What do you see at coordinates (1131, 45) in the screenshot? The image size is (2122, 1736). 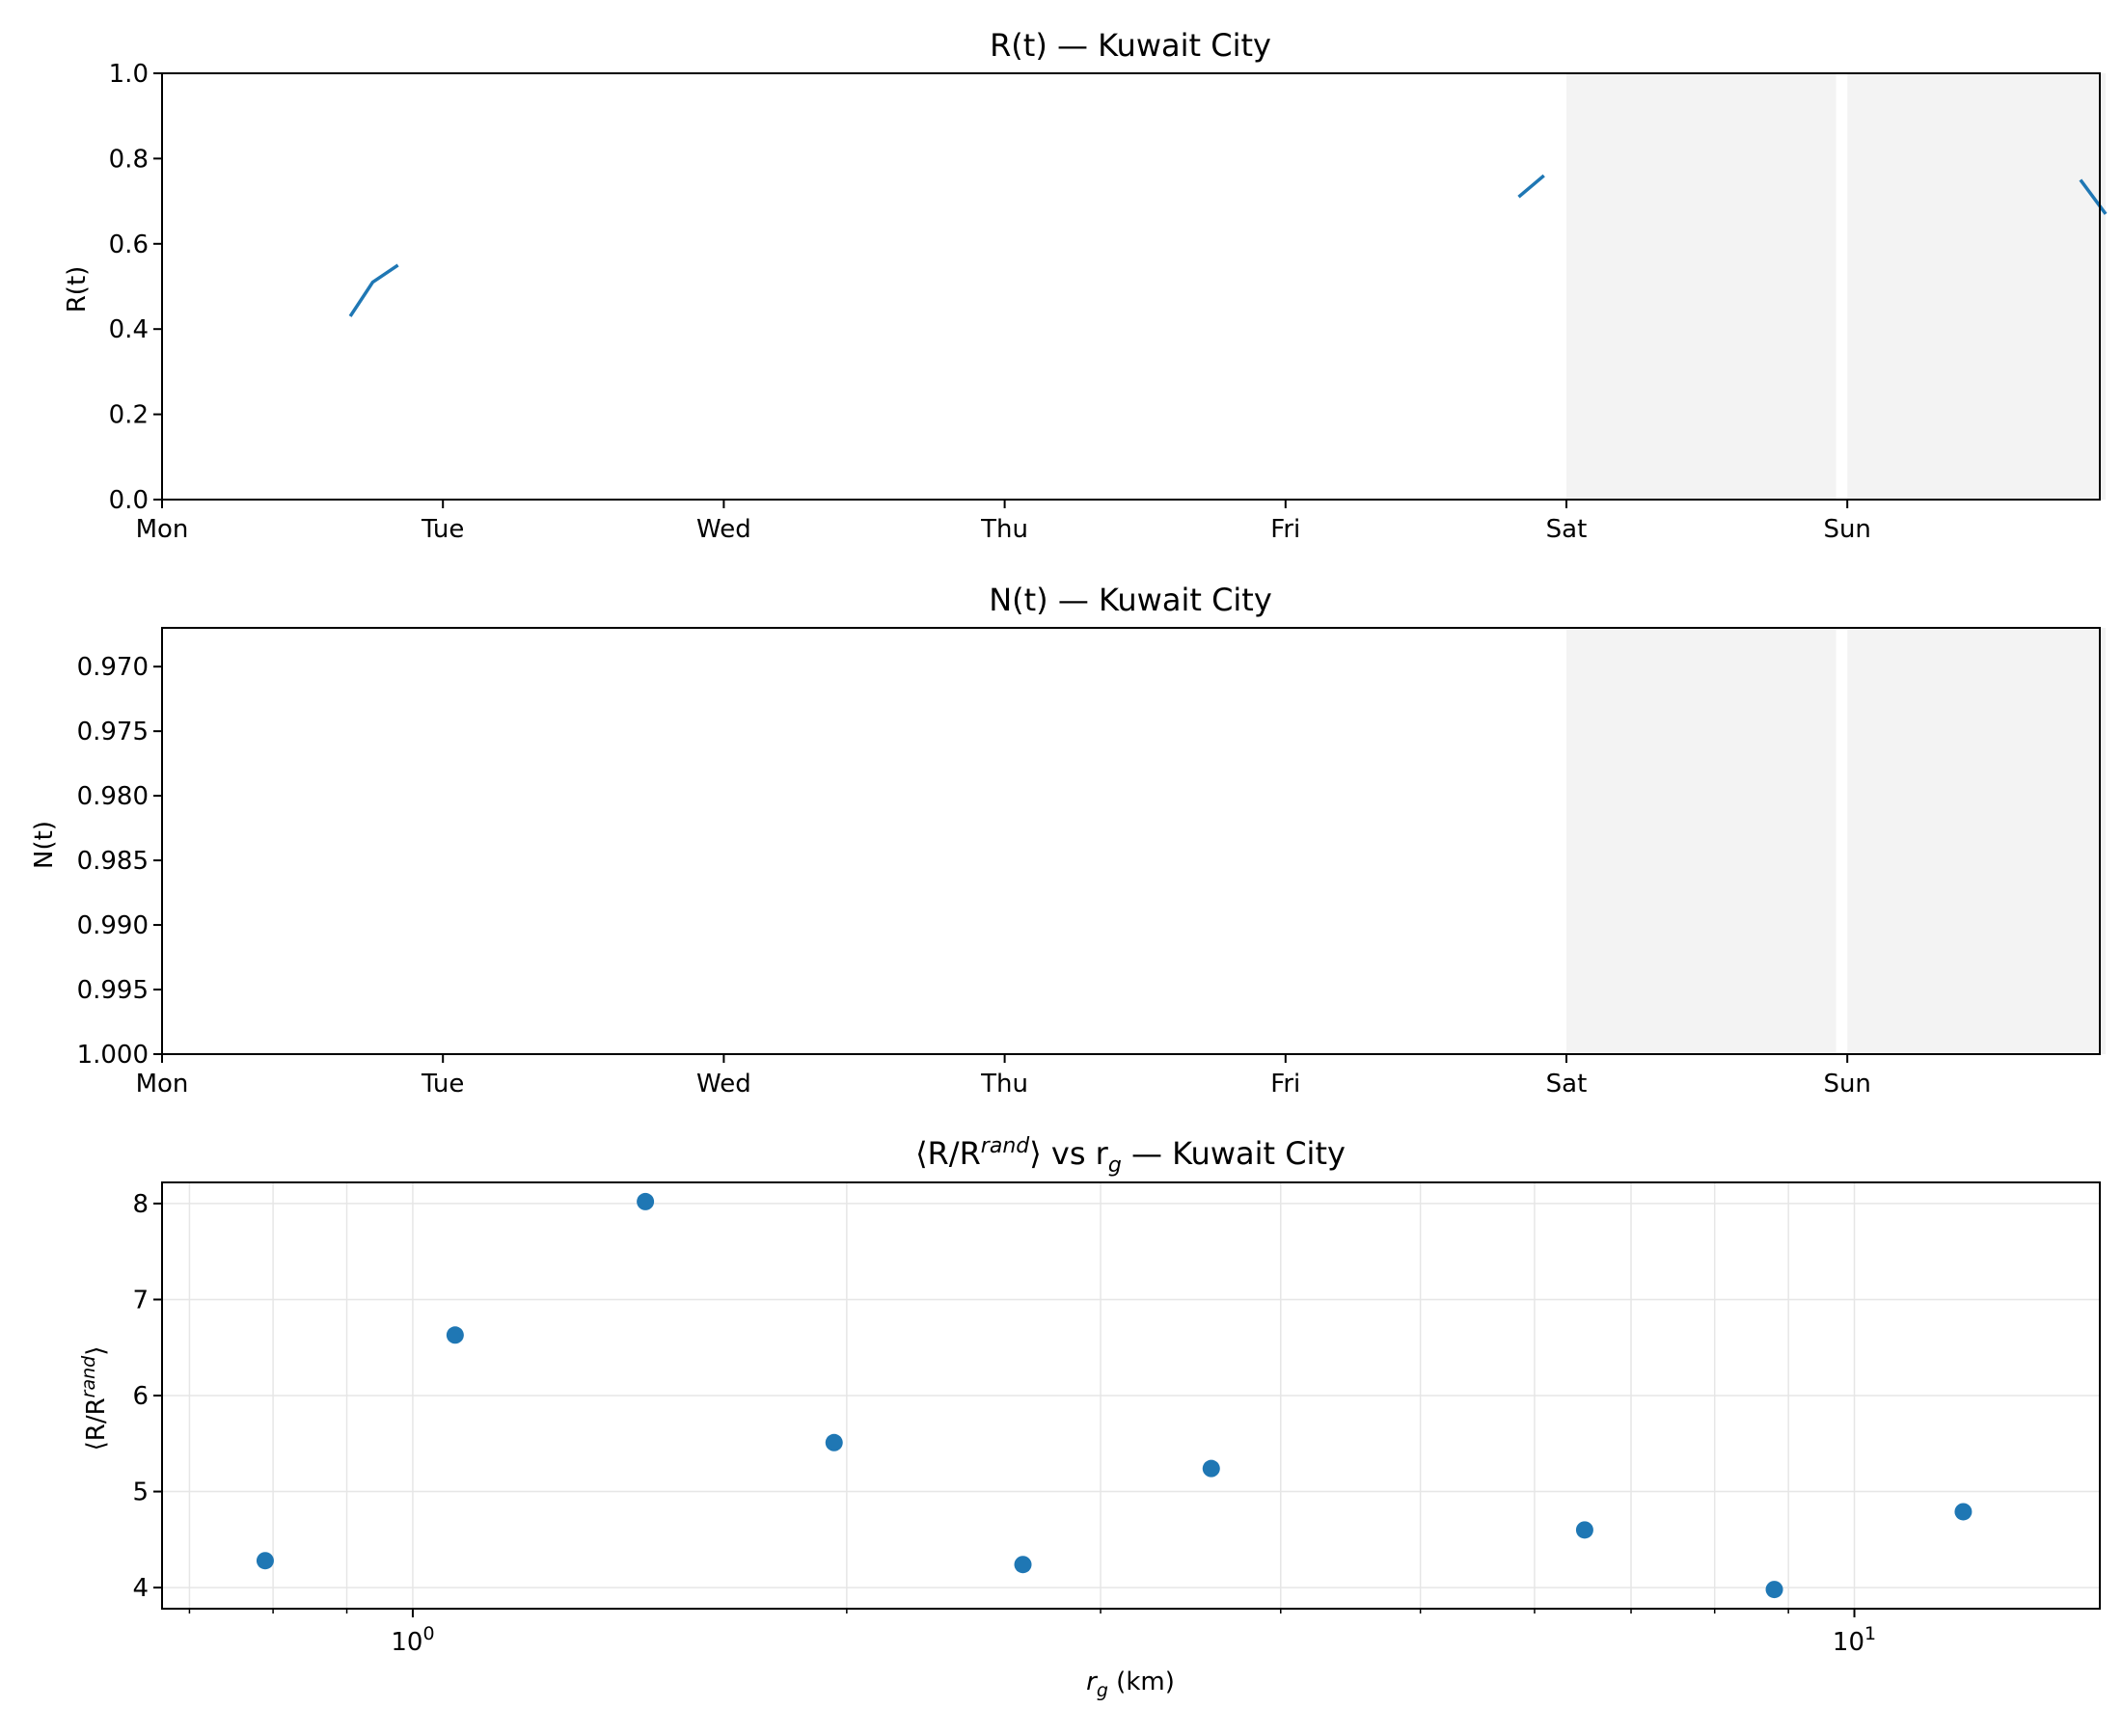 I see `r-chart-title: R(t) — Kuwait City` at bounding box center [1131, 45].